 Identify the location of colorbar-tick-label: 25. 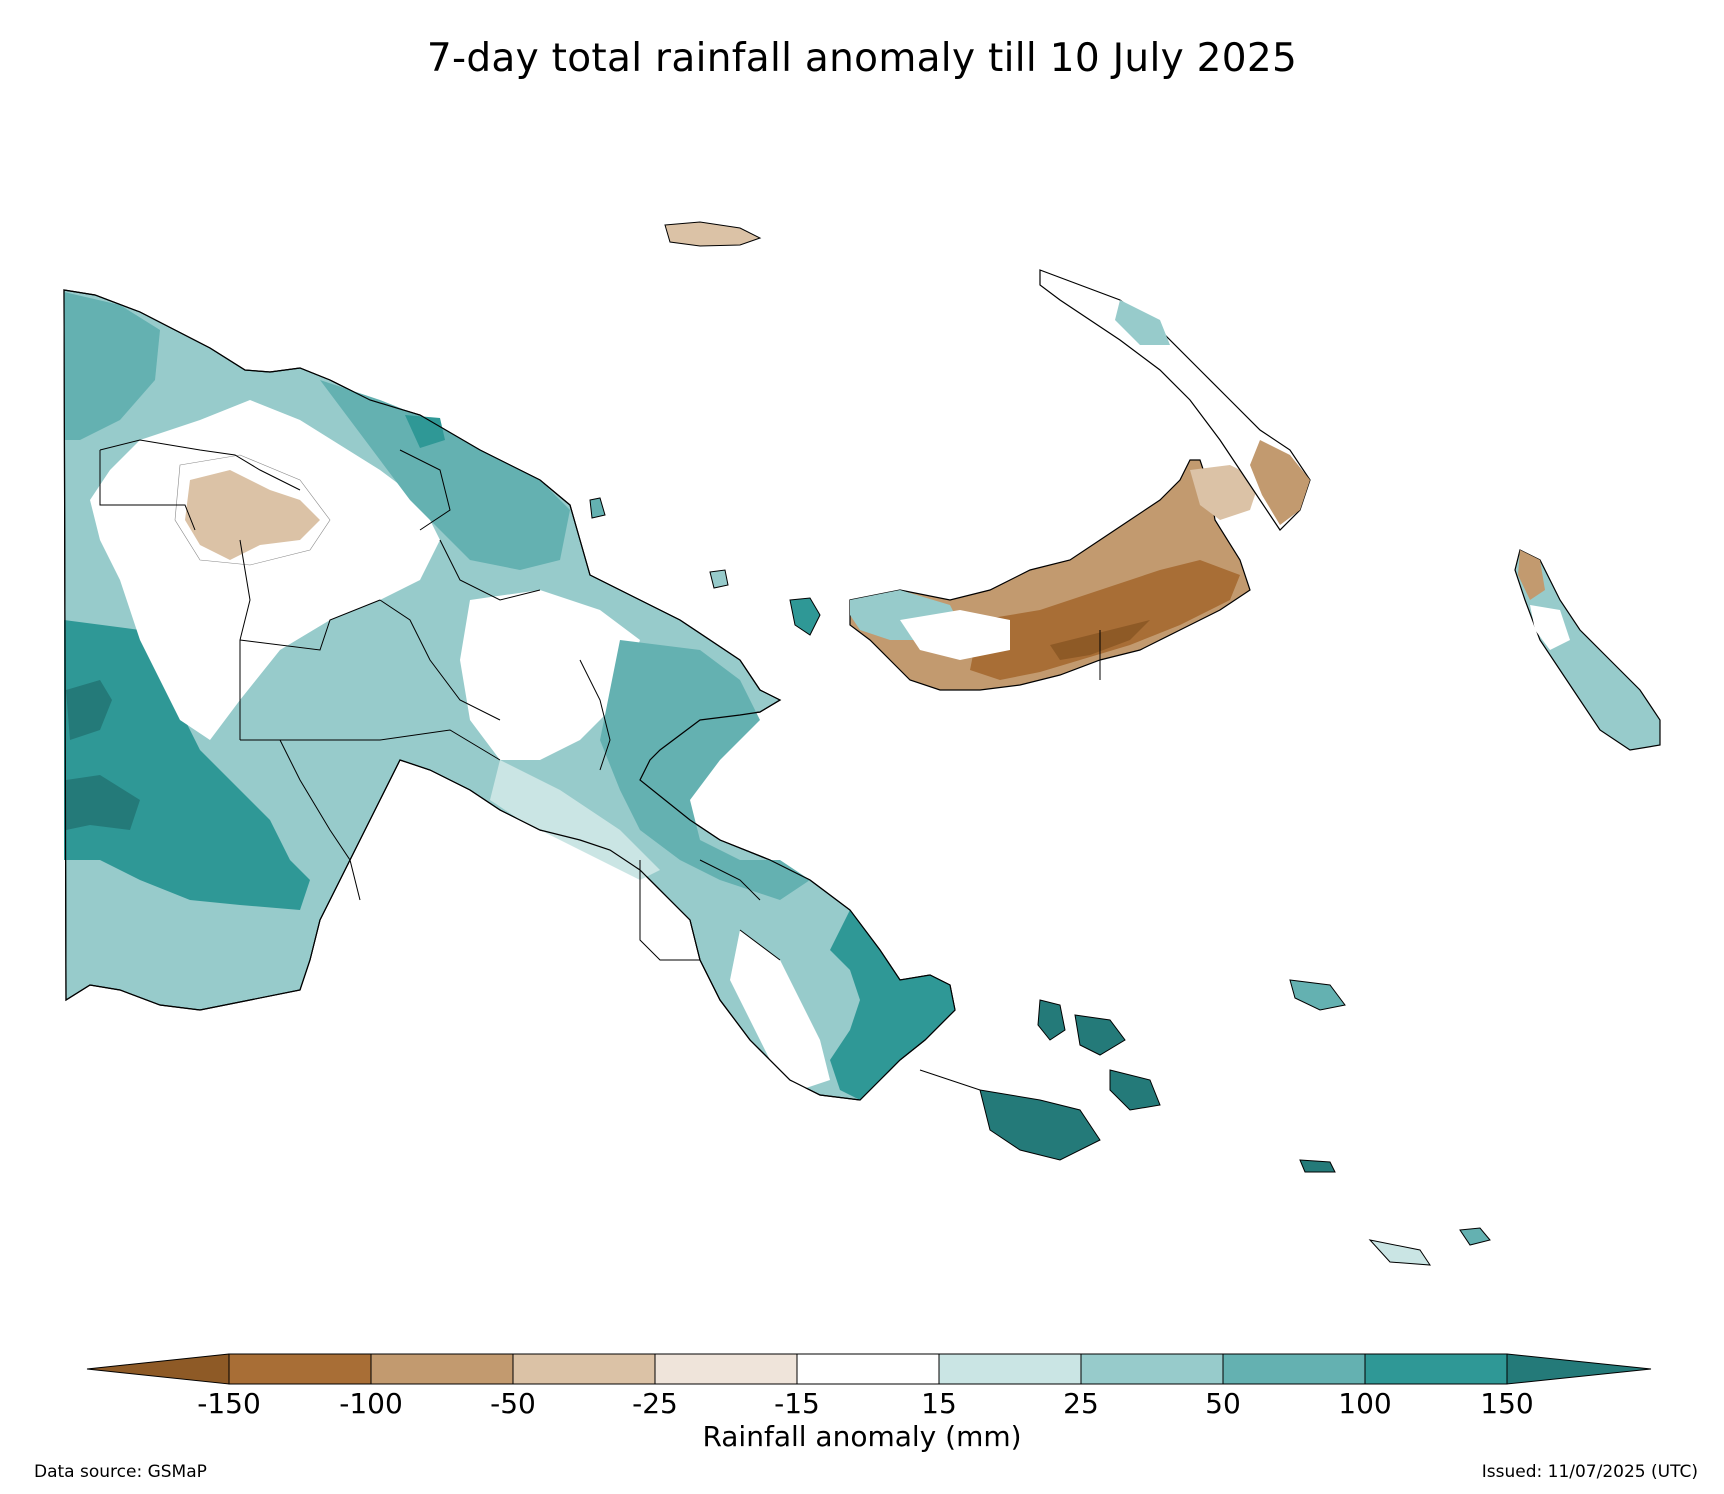
(1081, 1403).